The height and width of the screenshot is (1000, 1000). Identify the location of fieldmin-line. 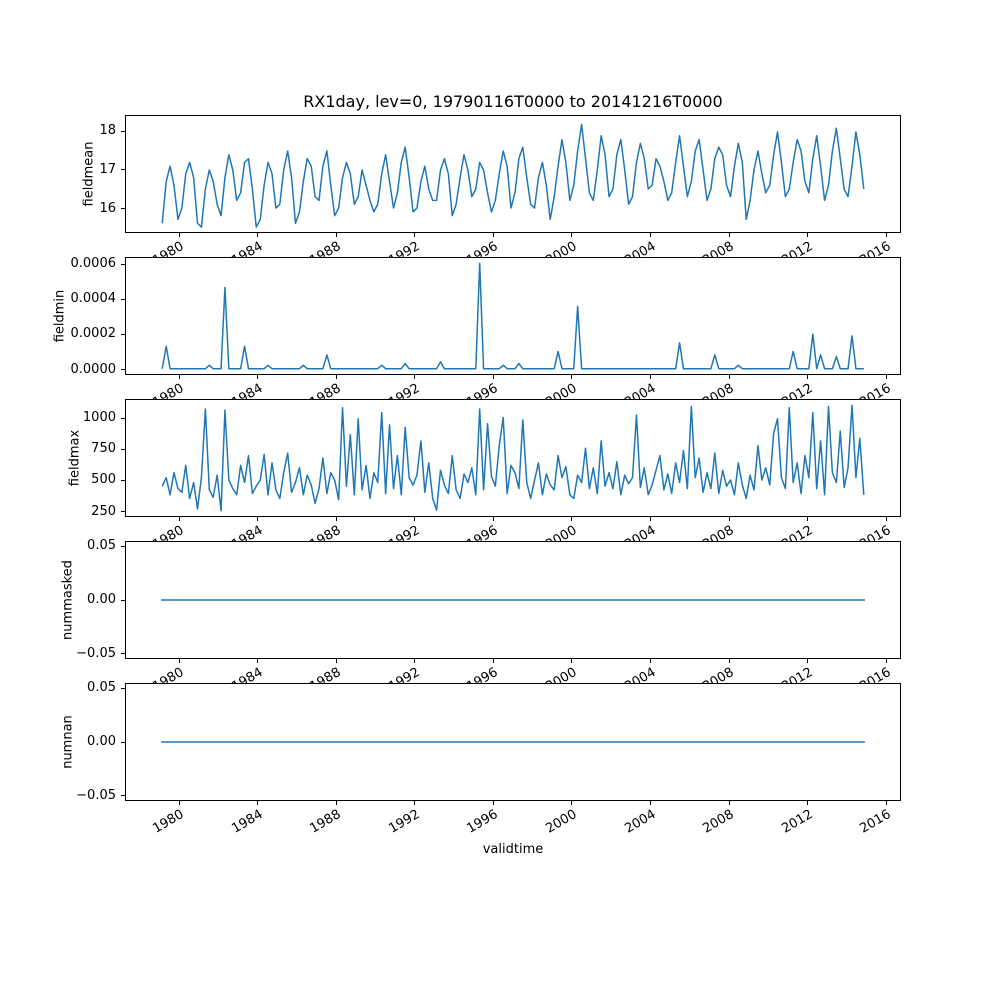
(512, 316).